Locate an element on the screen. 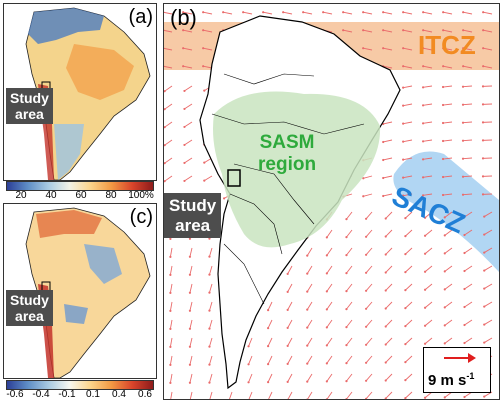  colorbar-tick-label: 0.6 is located at coordinates (145, 394).